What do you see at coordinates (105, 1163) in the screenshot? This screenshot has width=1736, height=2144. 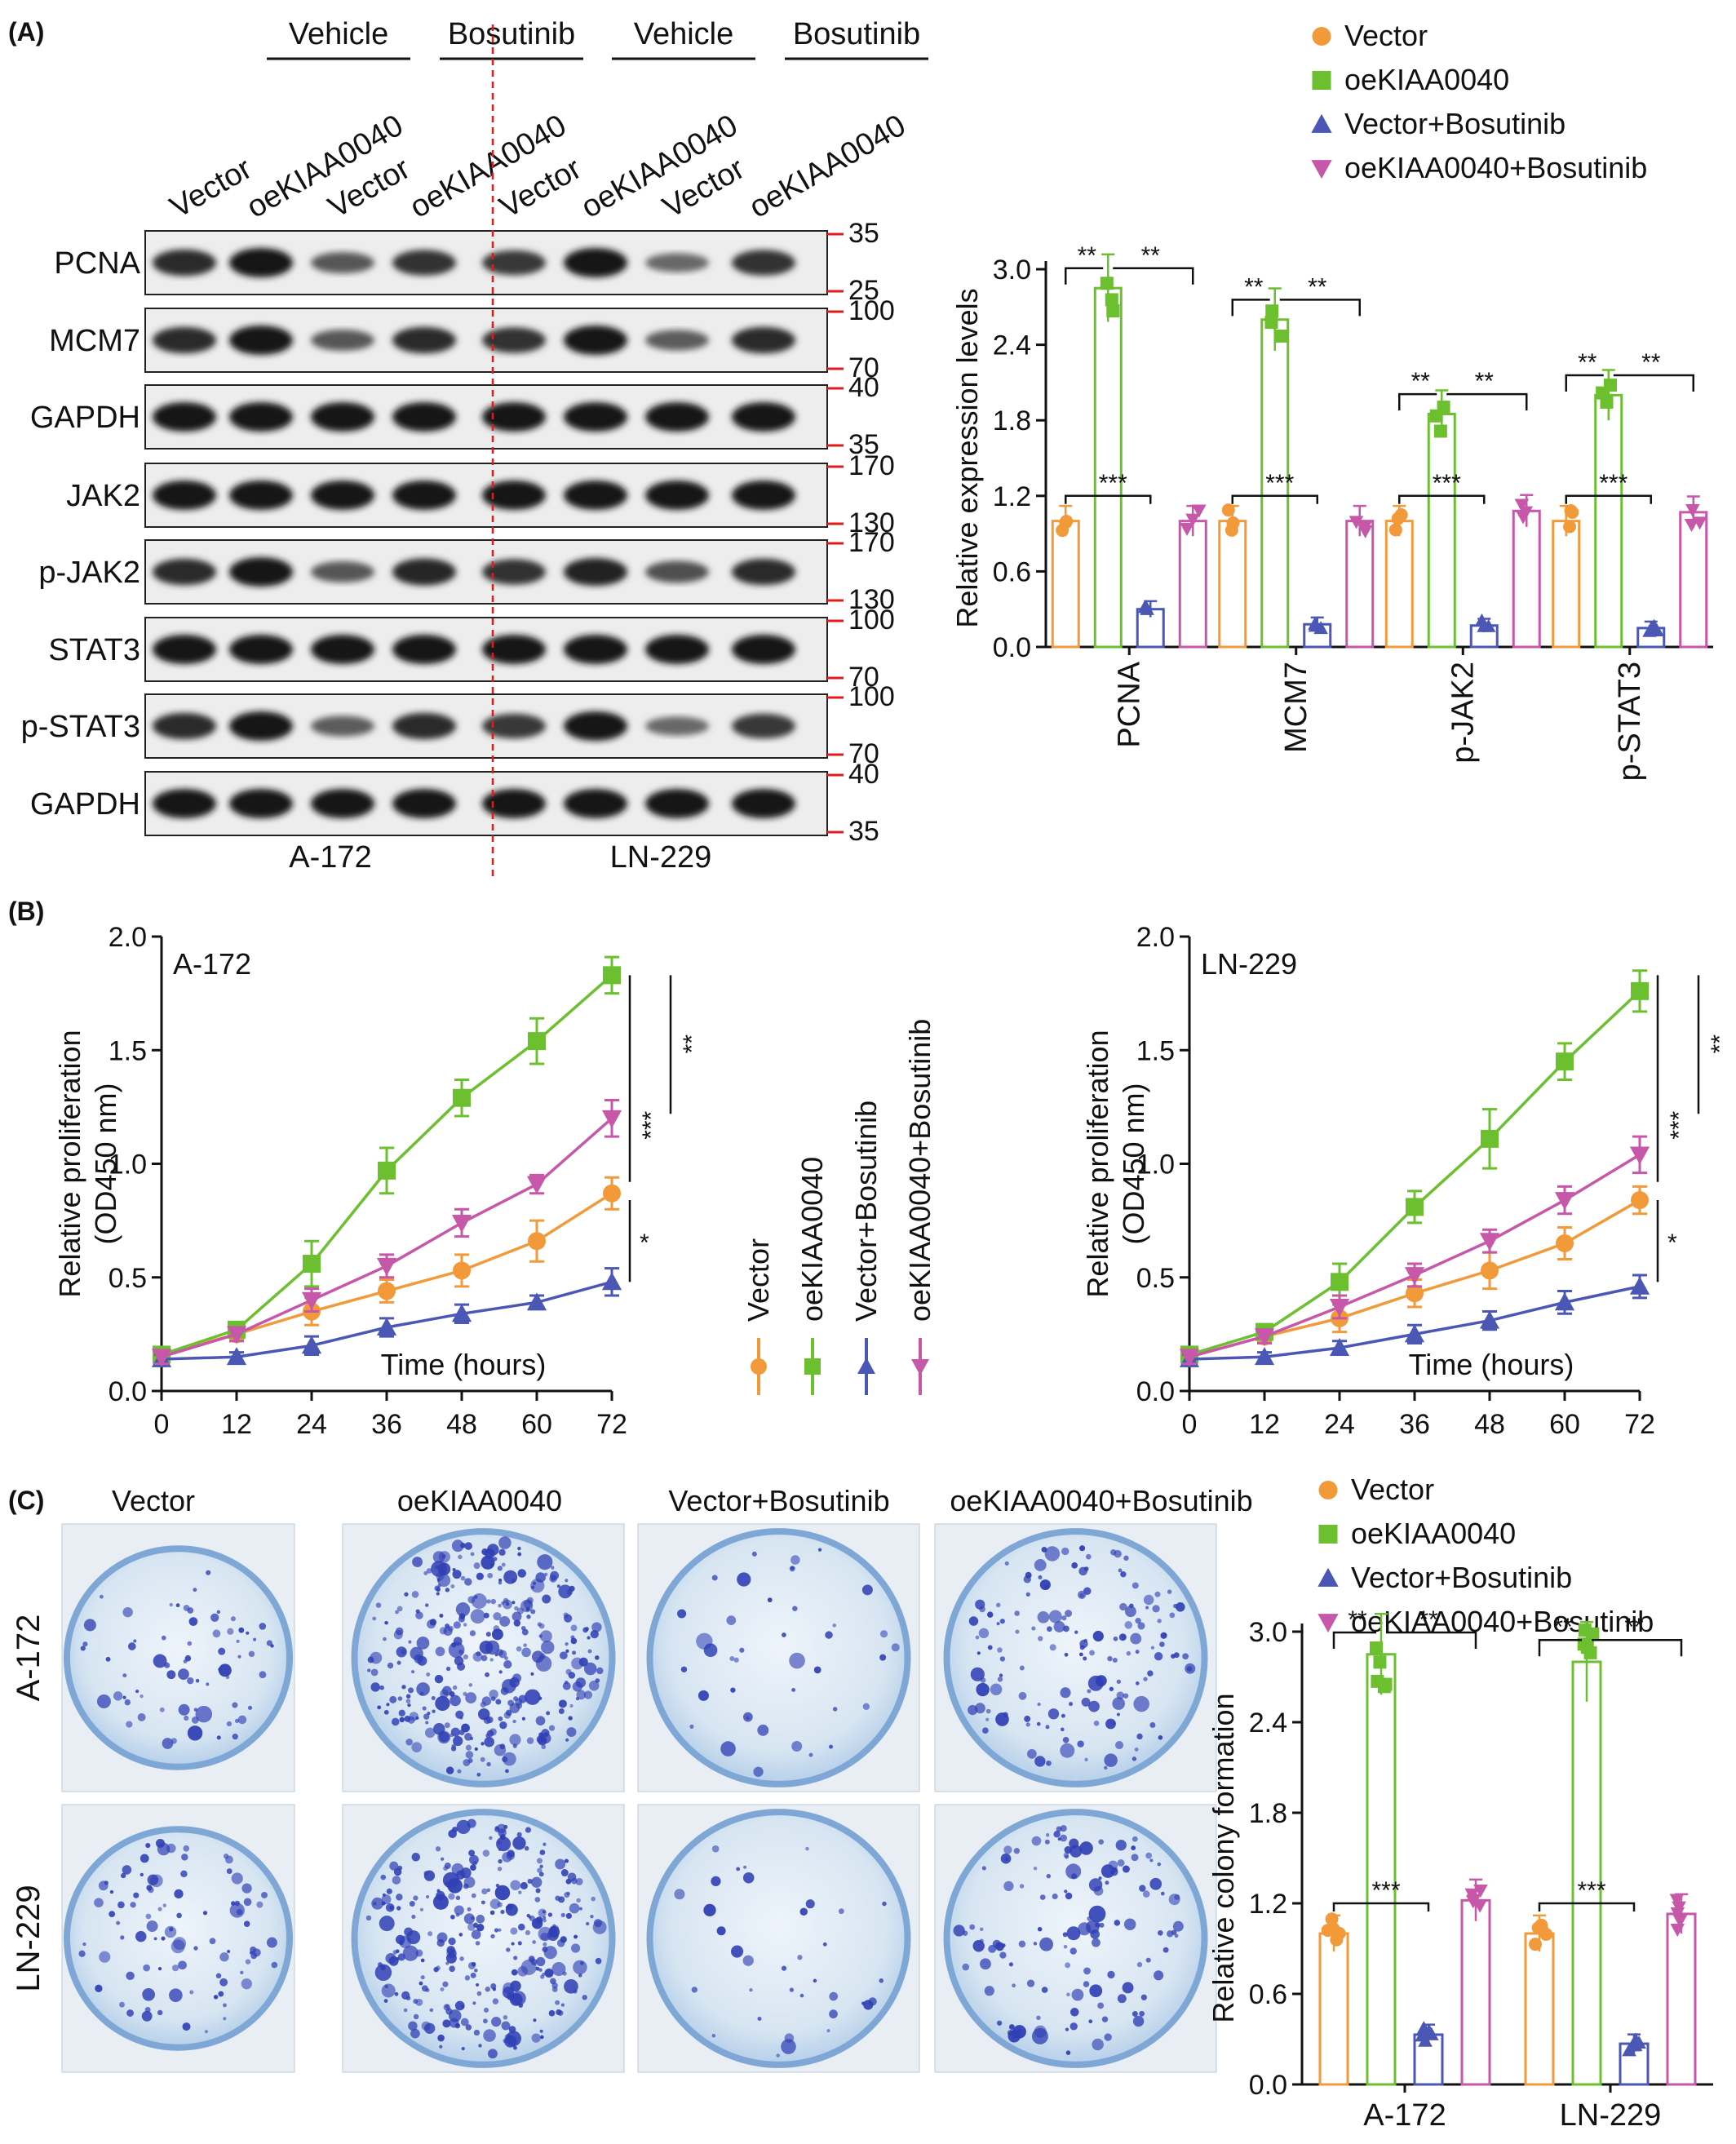 I see `y-axis-label-line: (OD450 nm)` at bounding box center [105, 1163].